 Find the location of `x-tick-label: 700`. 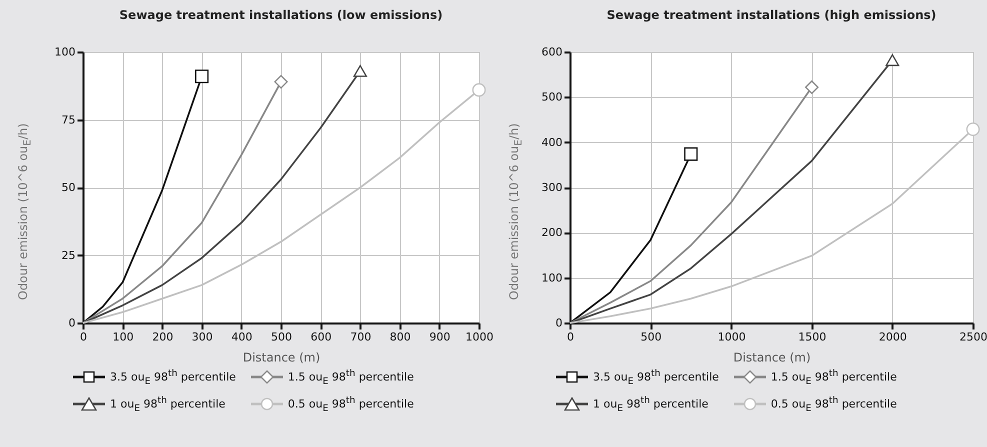

x-tick-label: 700 is located at coordinates (361, 337).